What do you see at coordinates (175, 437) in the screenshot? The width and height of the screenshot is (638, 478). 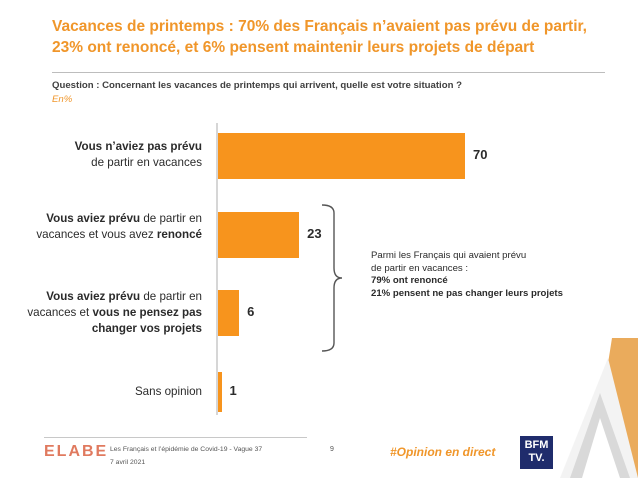 I see `footer-divider` at bounding box center [175, 437].